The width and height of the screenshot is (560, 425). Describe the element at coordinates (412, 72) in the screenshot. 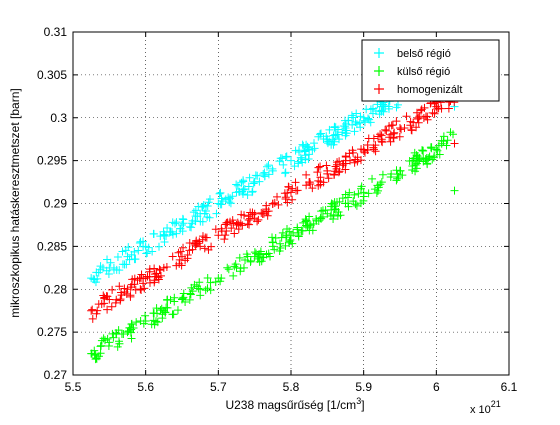

I see `legend-entry: külső régió` at that location.